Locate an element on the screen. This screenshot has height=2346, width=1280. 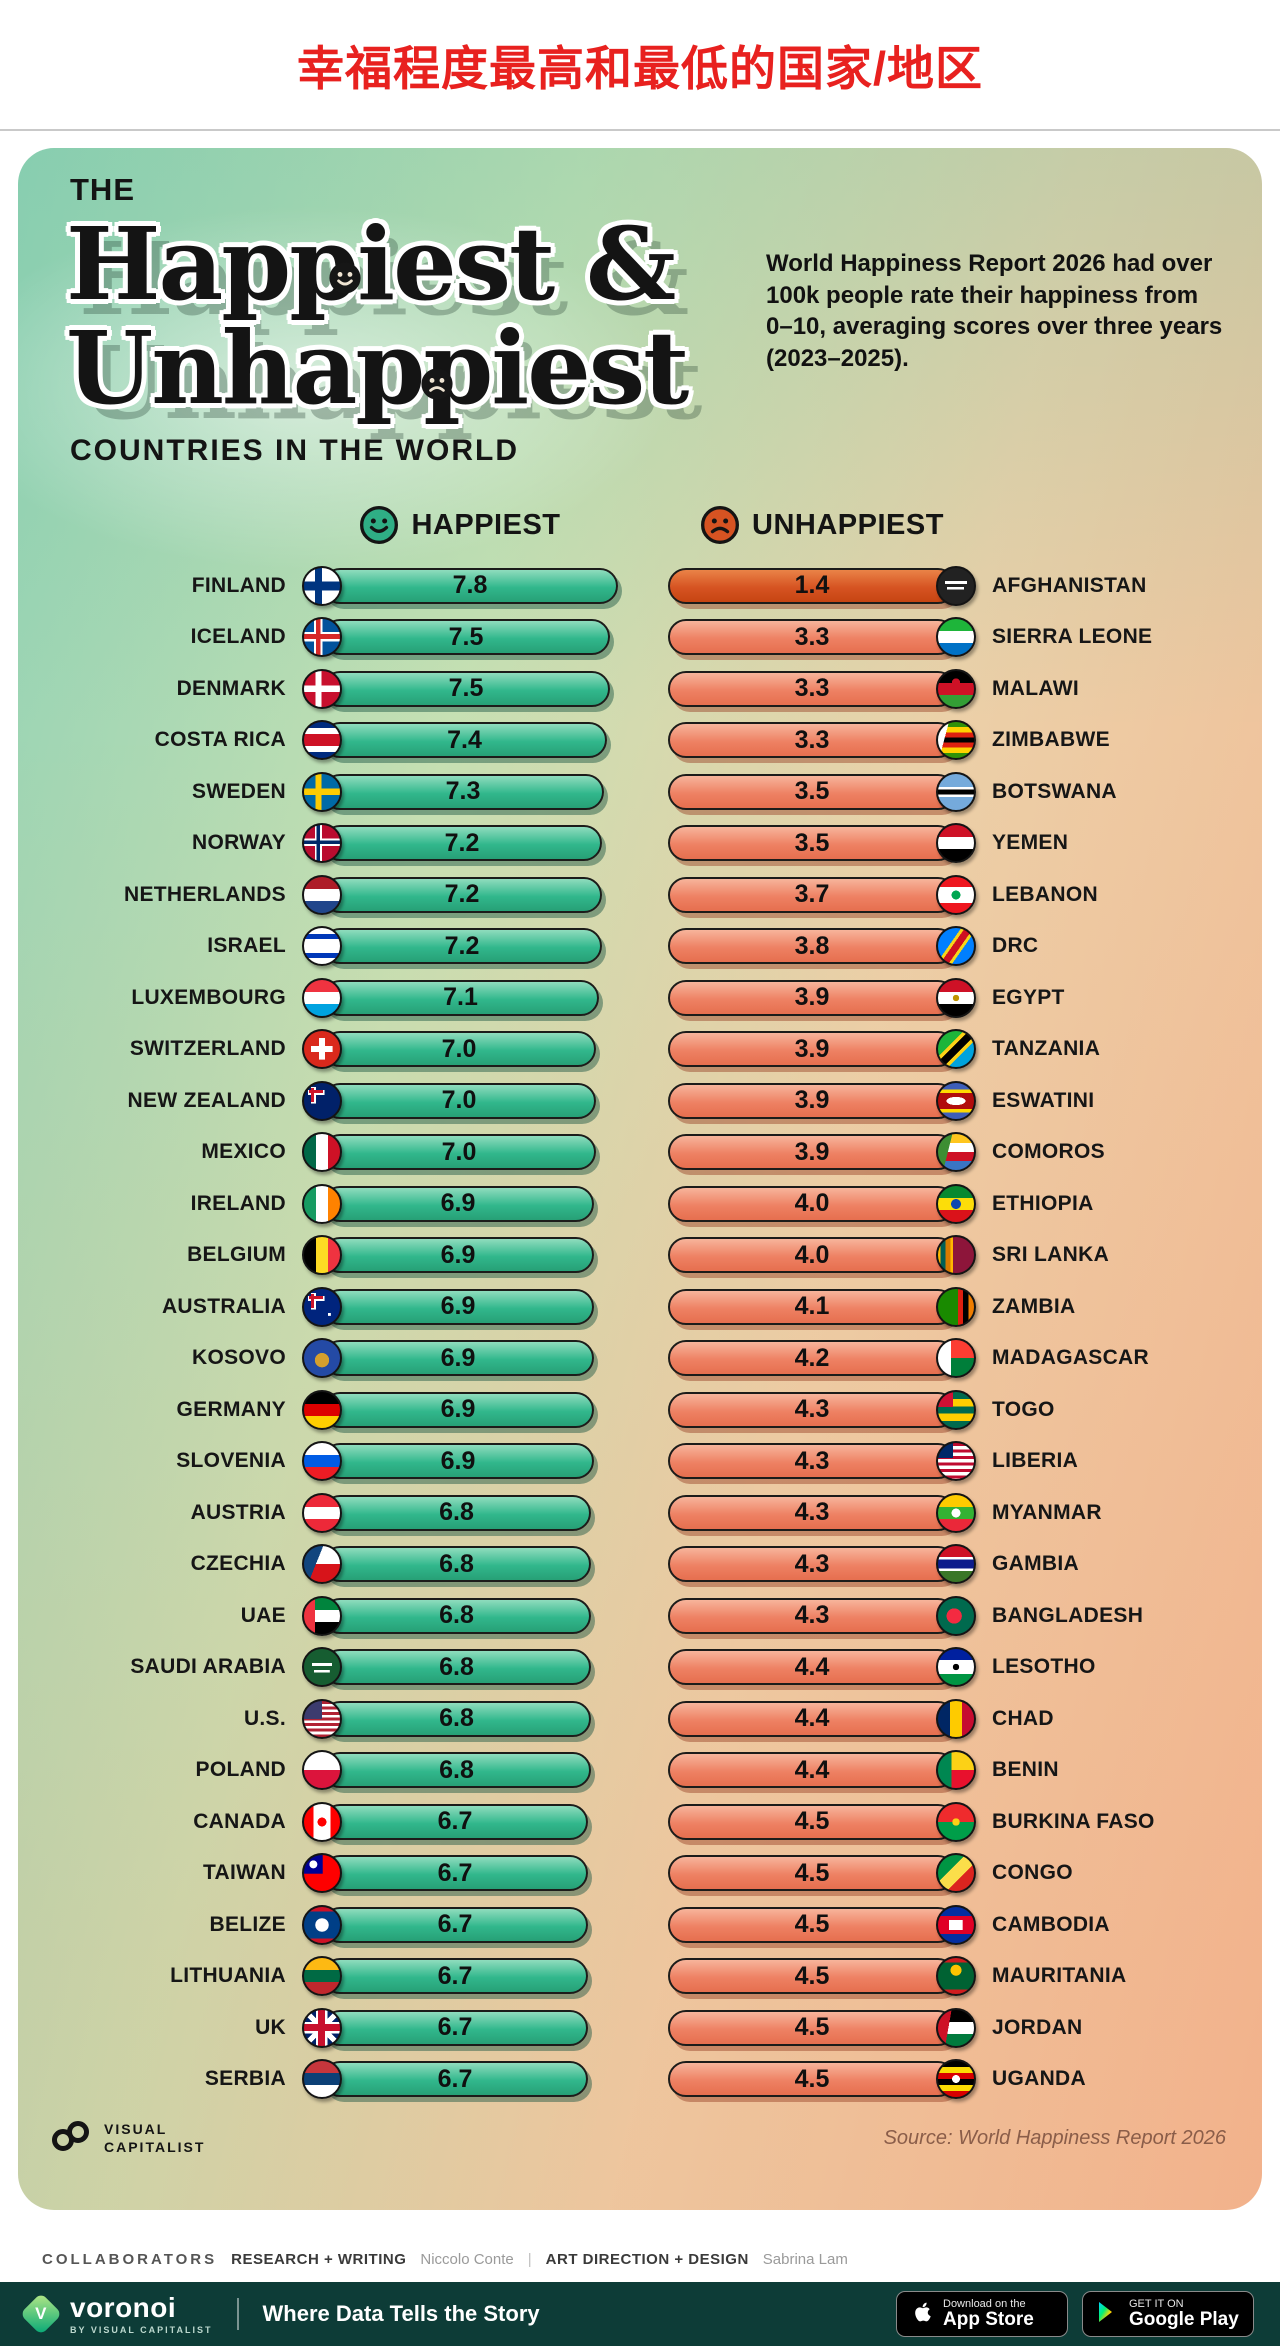
page-header: 幸福程度最高和最低的国家/地区 is located at coordinates (640, 65).